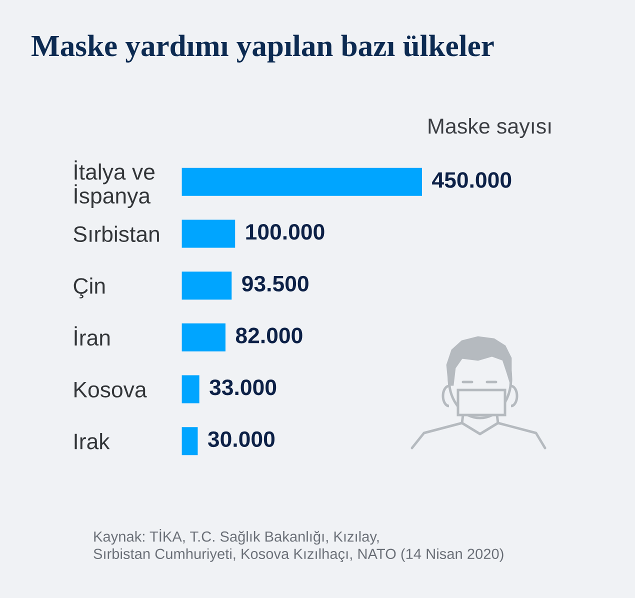 The width and height of the screenshot is (635, 598). What do you see at coordinates (489, 128) in the screenshot?
I see `x-axis-title: Maske sayısı` at bounding box center [489, 128].